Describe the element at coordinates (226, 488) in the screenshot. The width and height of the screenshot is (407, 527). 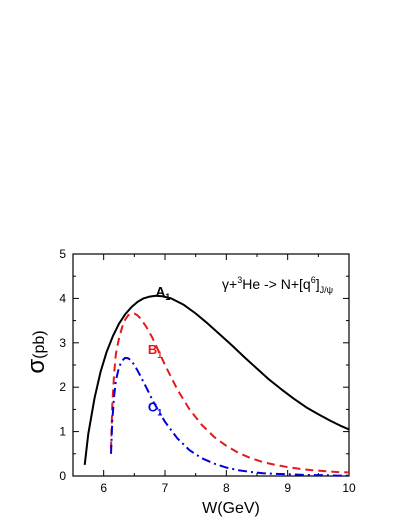
I see `x-tick-label: 8` at that location.